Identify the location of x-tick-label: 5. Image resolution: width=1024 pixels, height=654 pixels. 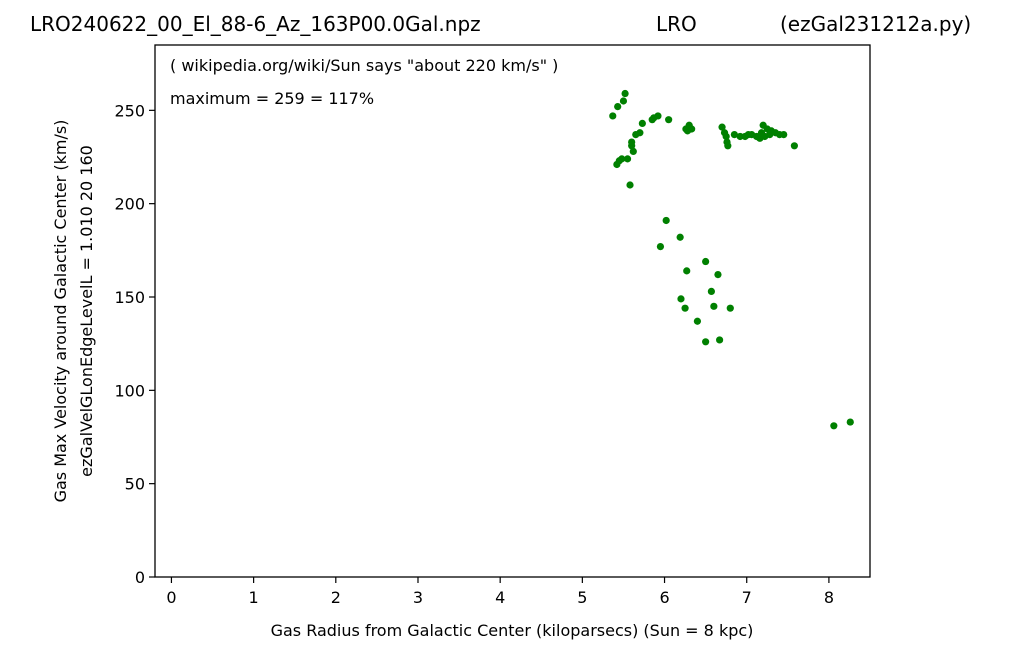
(582, 597).